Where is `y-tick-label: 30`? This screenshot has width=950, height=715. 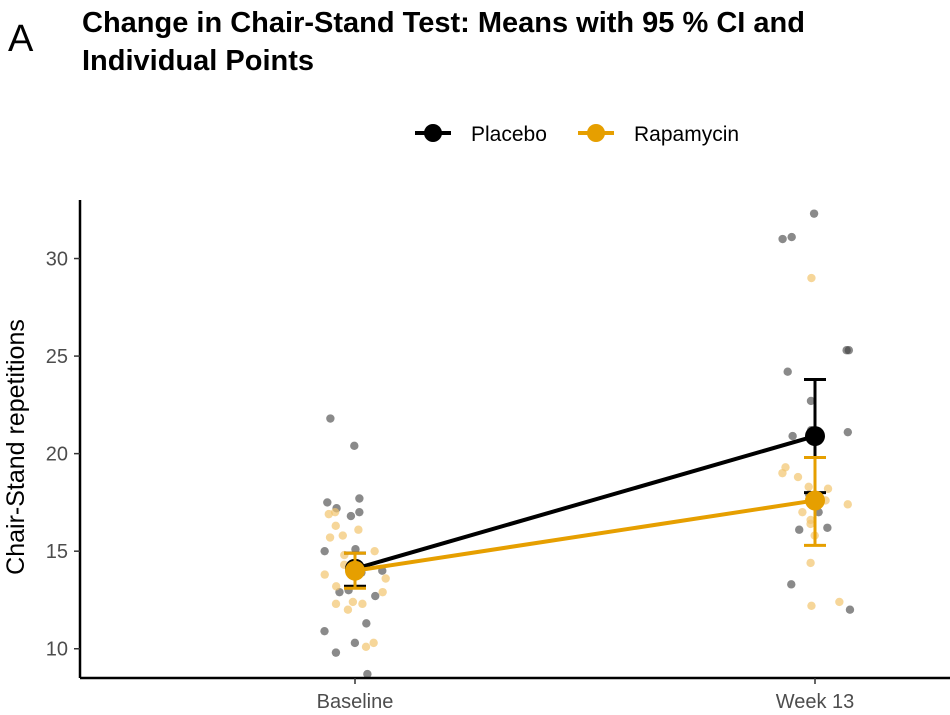
y-tick-label: 30 is located at coordinates (57, 260).